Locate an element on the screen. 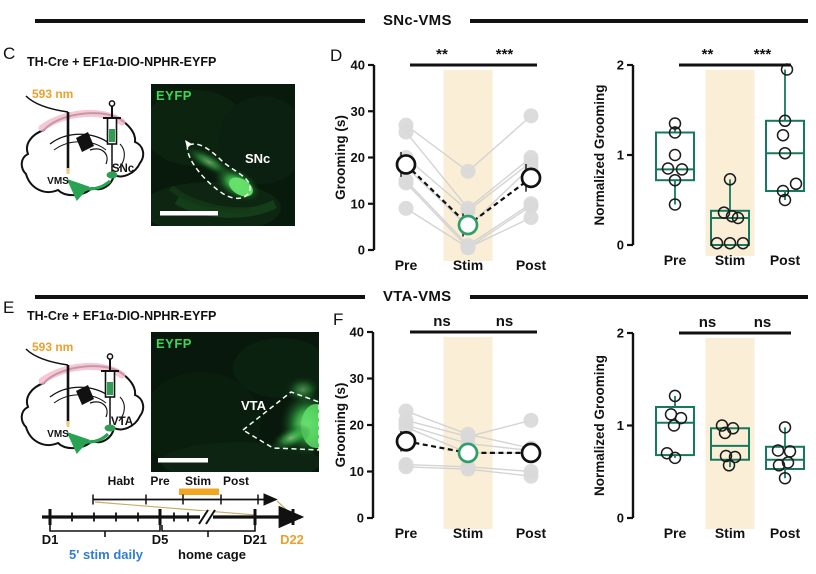 The width and height of the screenshot is (816, 574). y-tick-label: 20 is located at coordinates (358, 157).